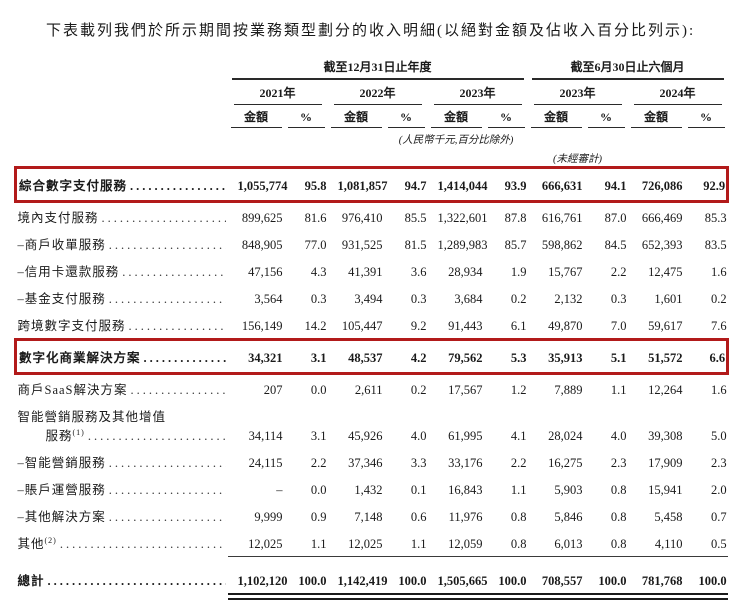  What do you see at coordinates (318, 272) in the screenshot?
I see `pct-cell: 4.3` at bounding box center [318, 272].